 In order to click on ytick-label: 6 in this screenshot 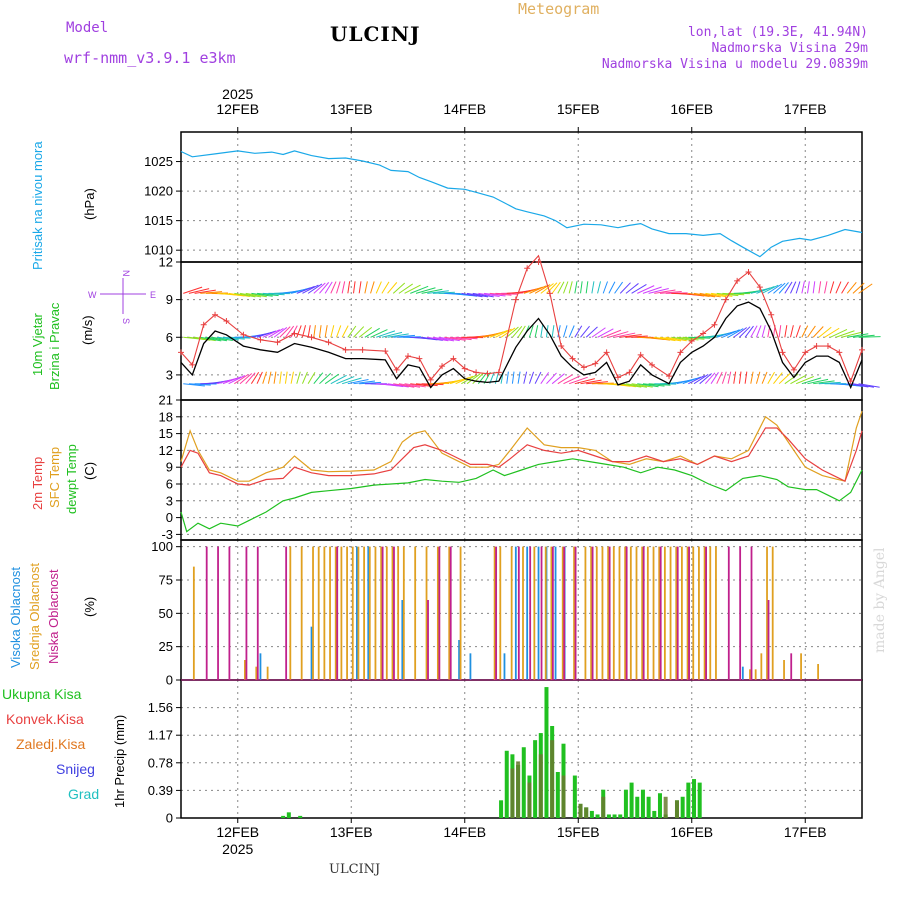, I will do `click(169, 484)`.